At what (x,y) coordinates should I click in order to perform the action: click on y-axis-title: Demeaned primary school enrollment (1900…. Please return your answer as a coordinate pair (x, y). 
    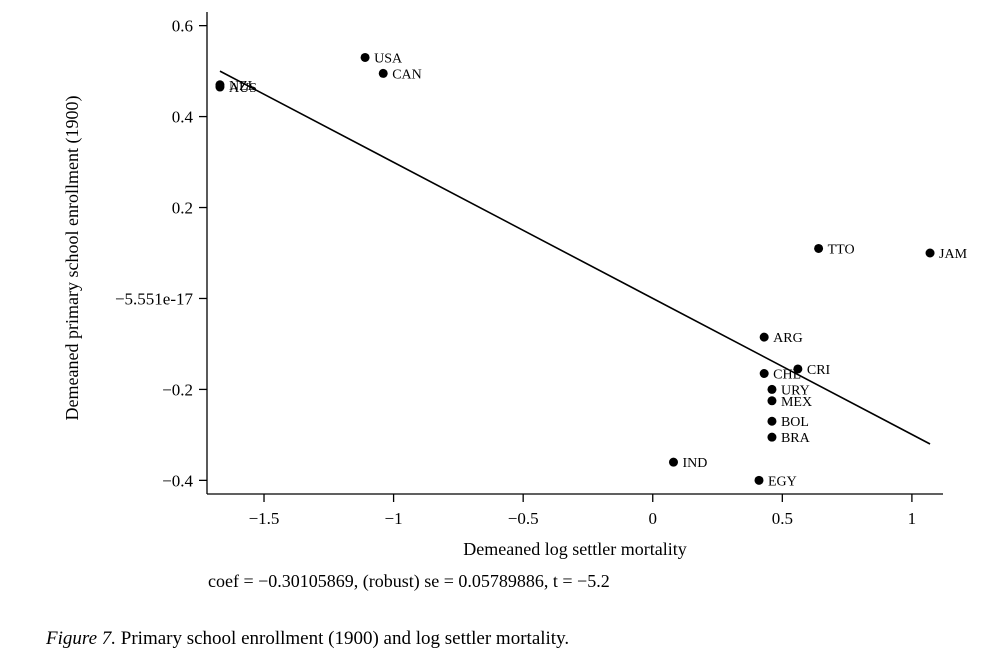
    Looking at the image, I should click on (72, 258).